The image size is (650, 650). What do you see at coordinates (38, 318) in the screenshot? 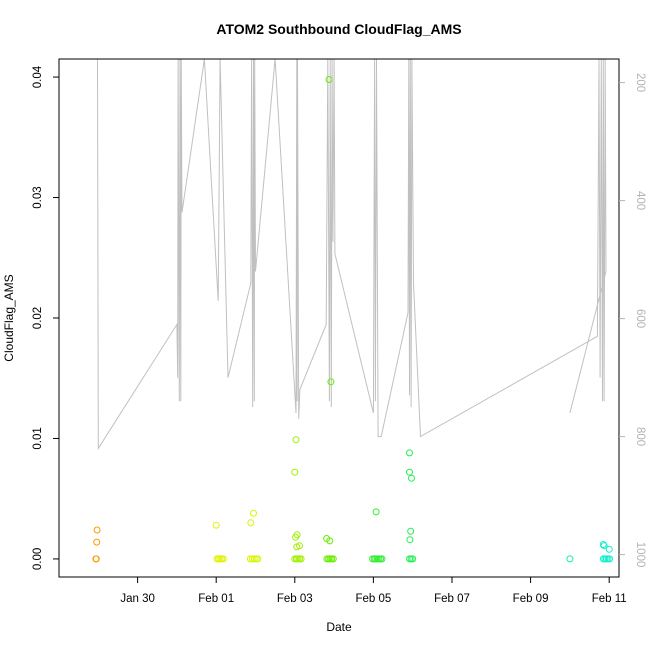
I see `y-tick-label: 0.02` at bounding box center [38, 318].